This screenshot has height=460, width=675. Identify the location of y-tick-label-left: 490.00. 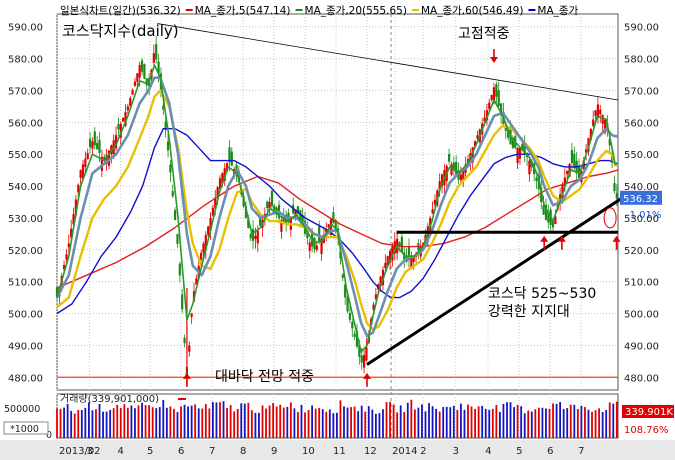
(25, 346).